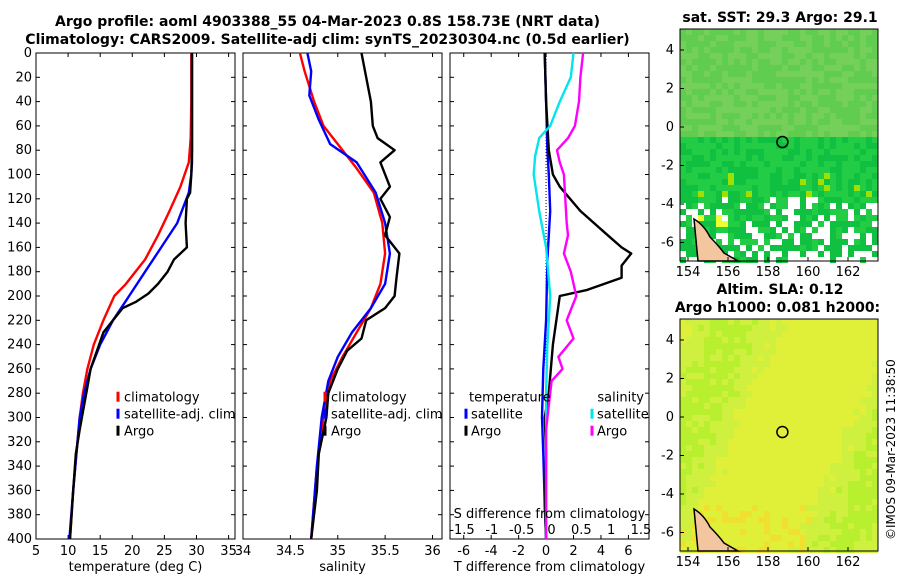  I want to click on y-tick-label: 80, so click(23, 150).